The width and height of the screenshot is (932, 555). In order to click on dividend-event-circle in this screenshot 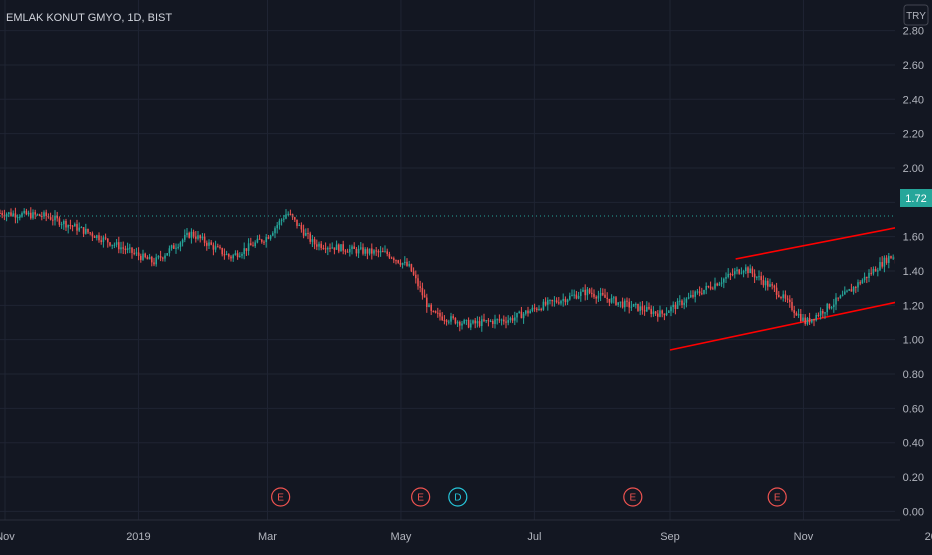, I will do `click(458, 497)`.